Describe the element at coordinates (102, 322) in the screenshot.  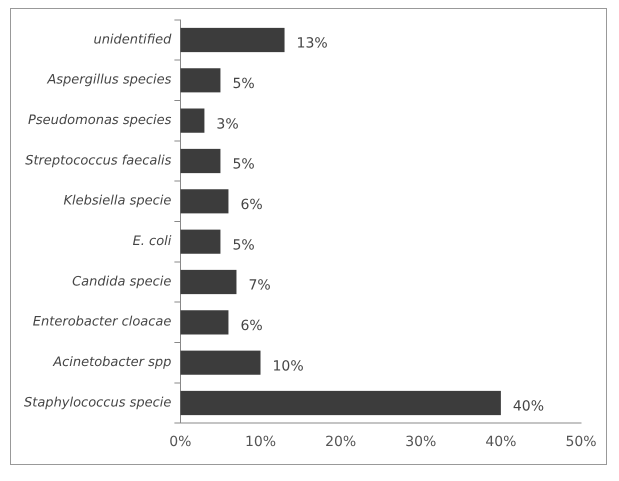
I see `y-tick-label: Enterobacter cloacae` at that location.